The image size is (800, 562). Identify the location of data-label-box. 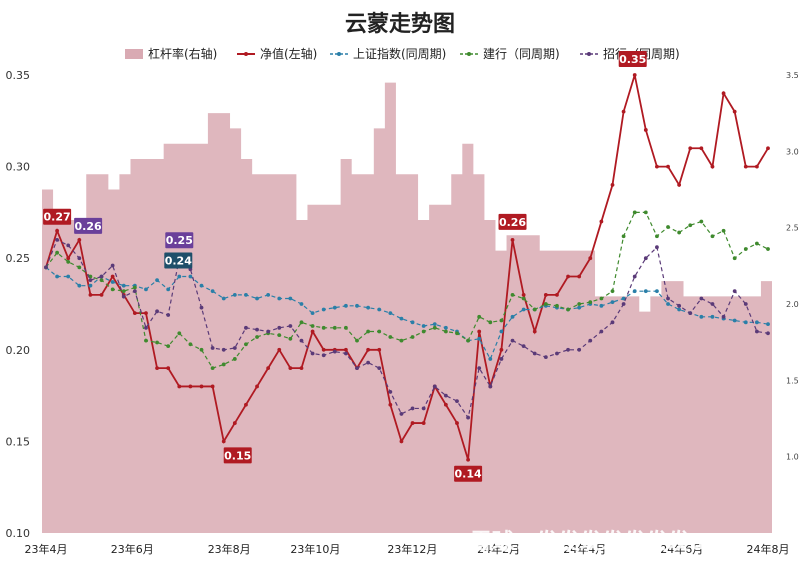
(632, 59).